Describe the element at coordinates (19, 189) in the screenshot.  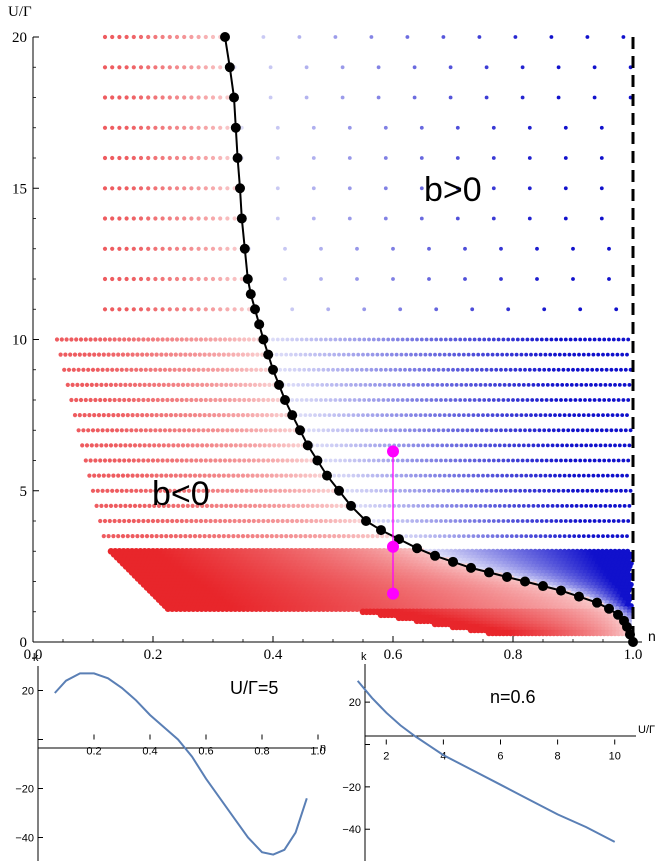
I see `main-y-tick-label: 15` at that location.